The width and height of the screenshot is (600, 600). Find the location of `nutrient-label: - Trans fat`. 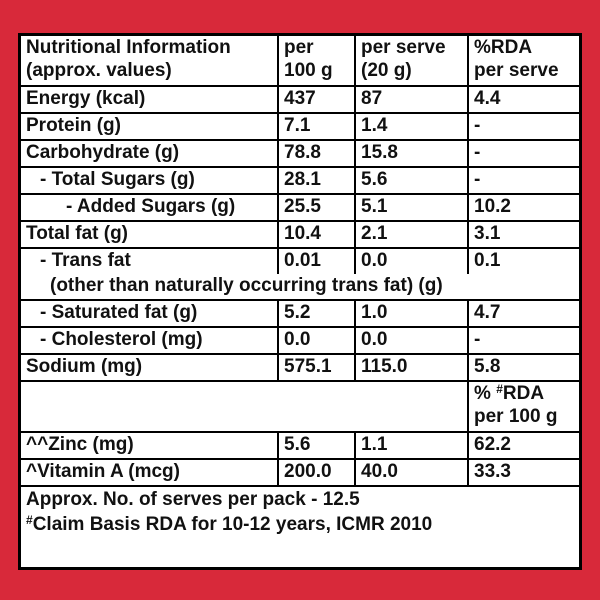

nutrient-label: - Trans fat is located at coordinates (150, 260).